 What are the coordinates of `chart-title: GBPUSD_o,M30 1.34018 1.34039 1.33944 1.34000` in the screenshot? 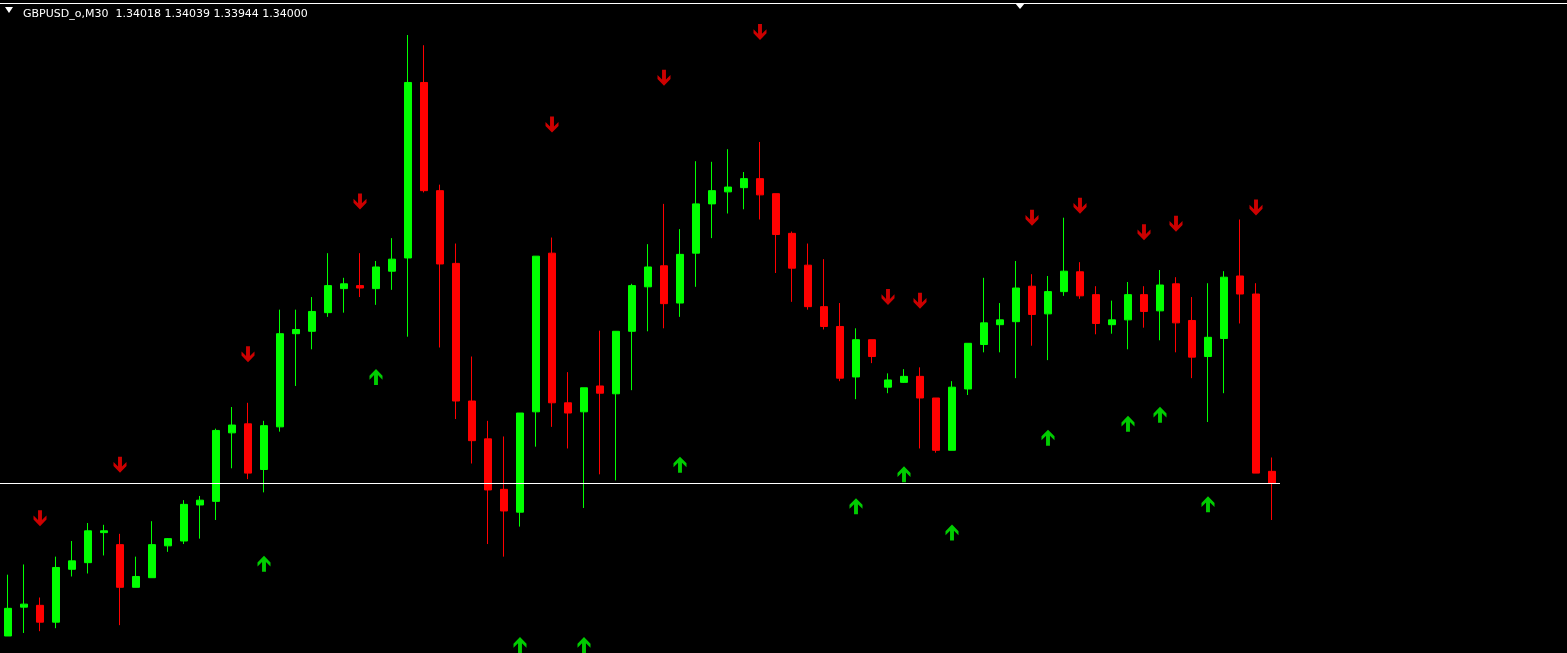 It's located at (165, 13).